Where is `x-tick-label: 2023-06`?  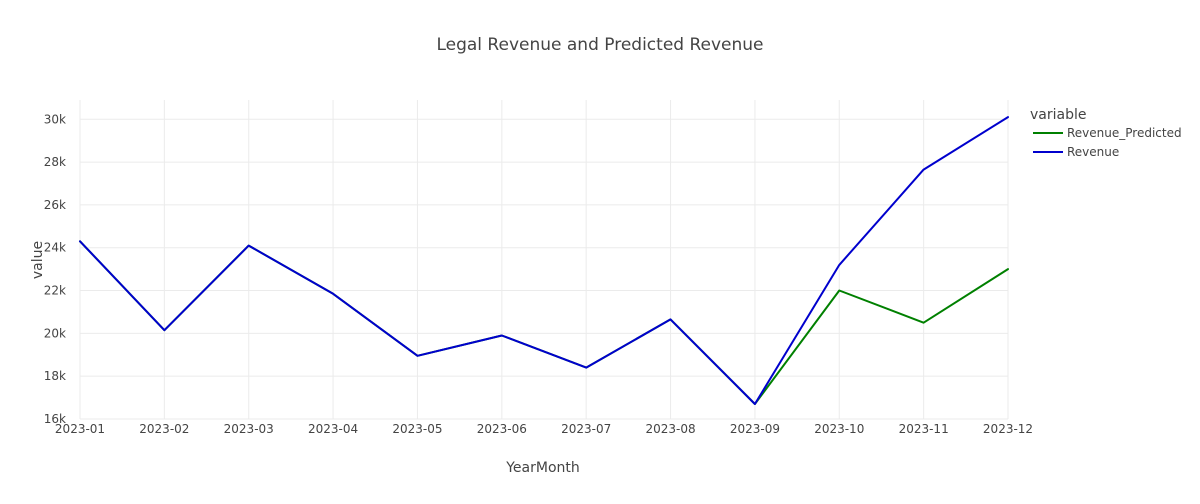 x-tick-label: 2023-06 is located at coordinates (502, 429).